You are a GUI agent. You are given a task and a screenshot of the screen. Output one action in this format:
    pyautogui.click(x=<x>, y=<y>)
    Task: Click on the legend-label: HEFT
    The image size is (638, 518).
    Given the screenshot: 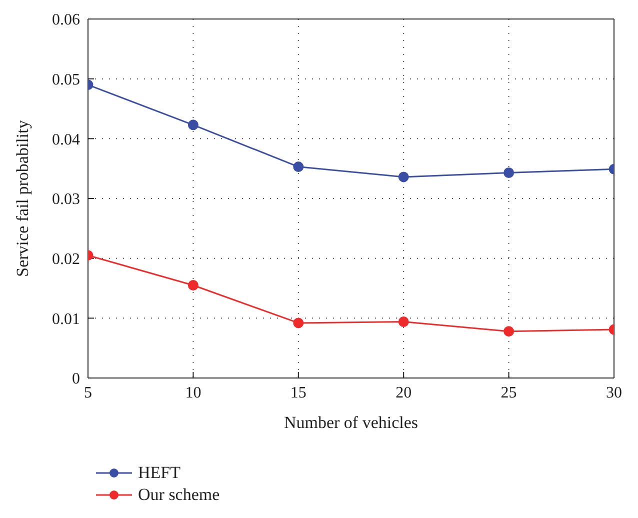 What is the action you would take?
    pyautogui.click(x=159, y=473)
    